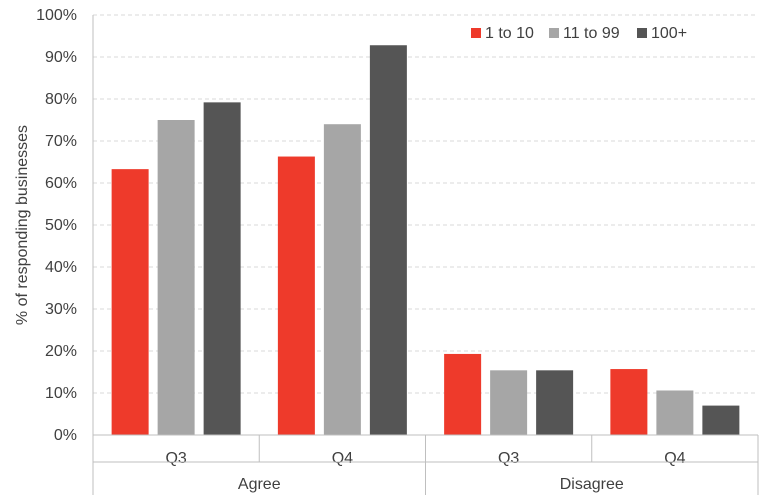 This screenshot has width=768, height=502. I want to click on legend-label: 11 to 99, so click(591, 33).